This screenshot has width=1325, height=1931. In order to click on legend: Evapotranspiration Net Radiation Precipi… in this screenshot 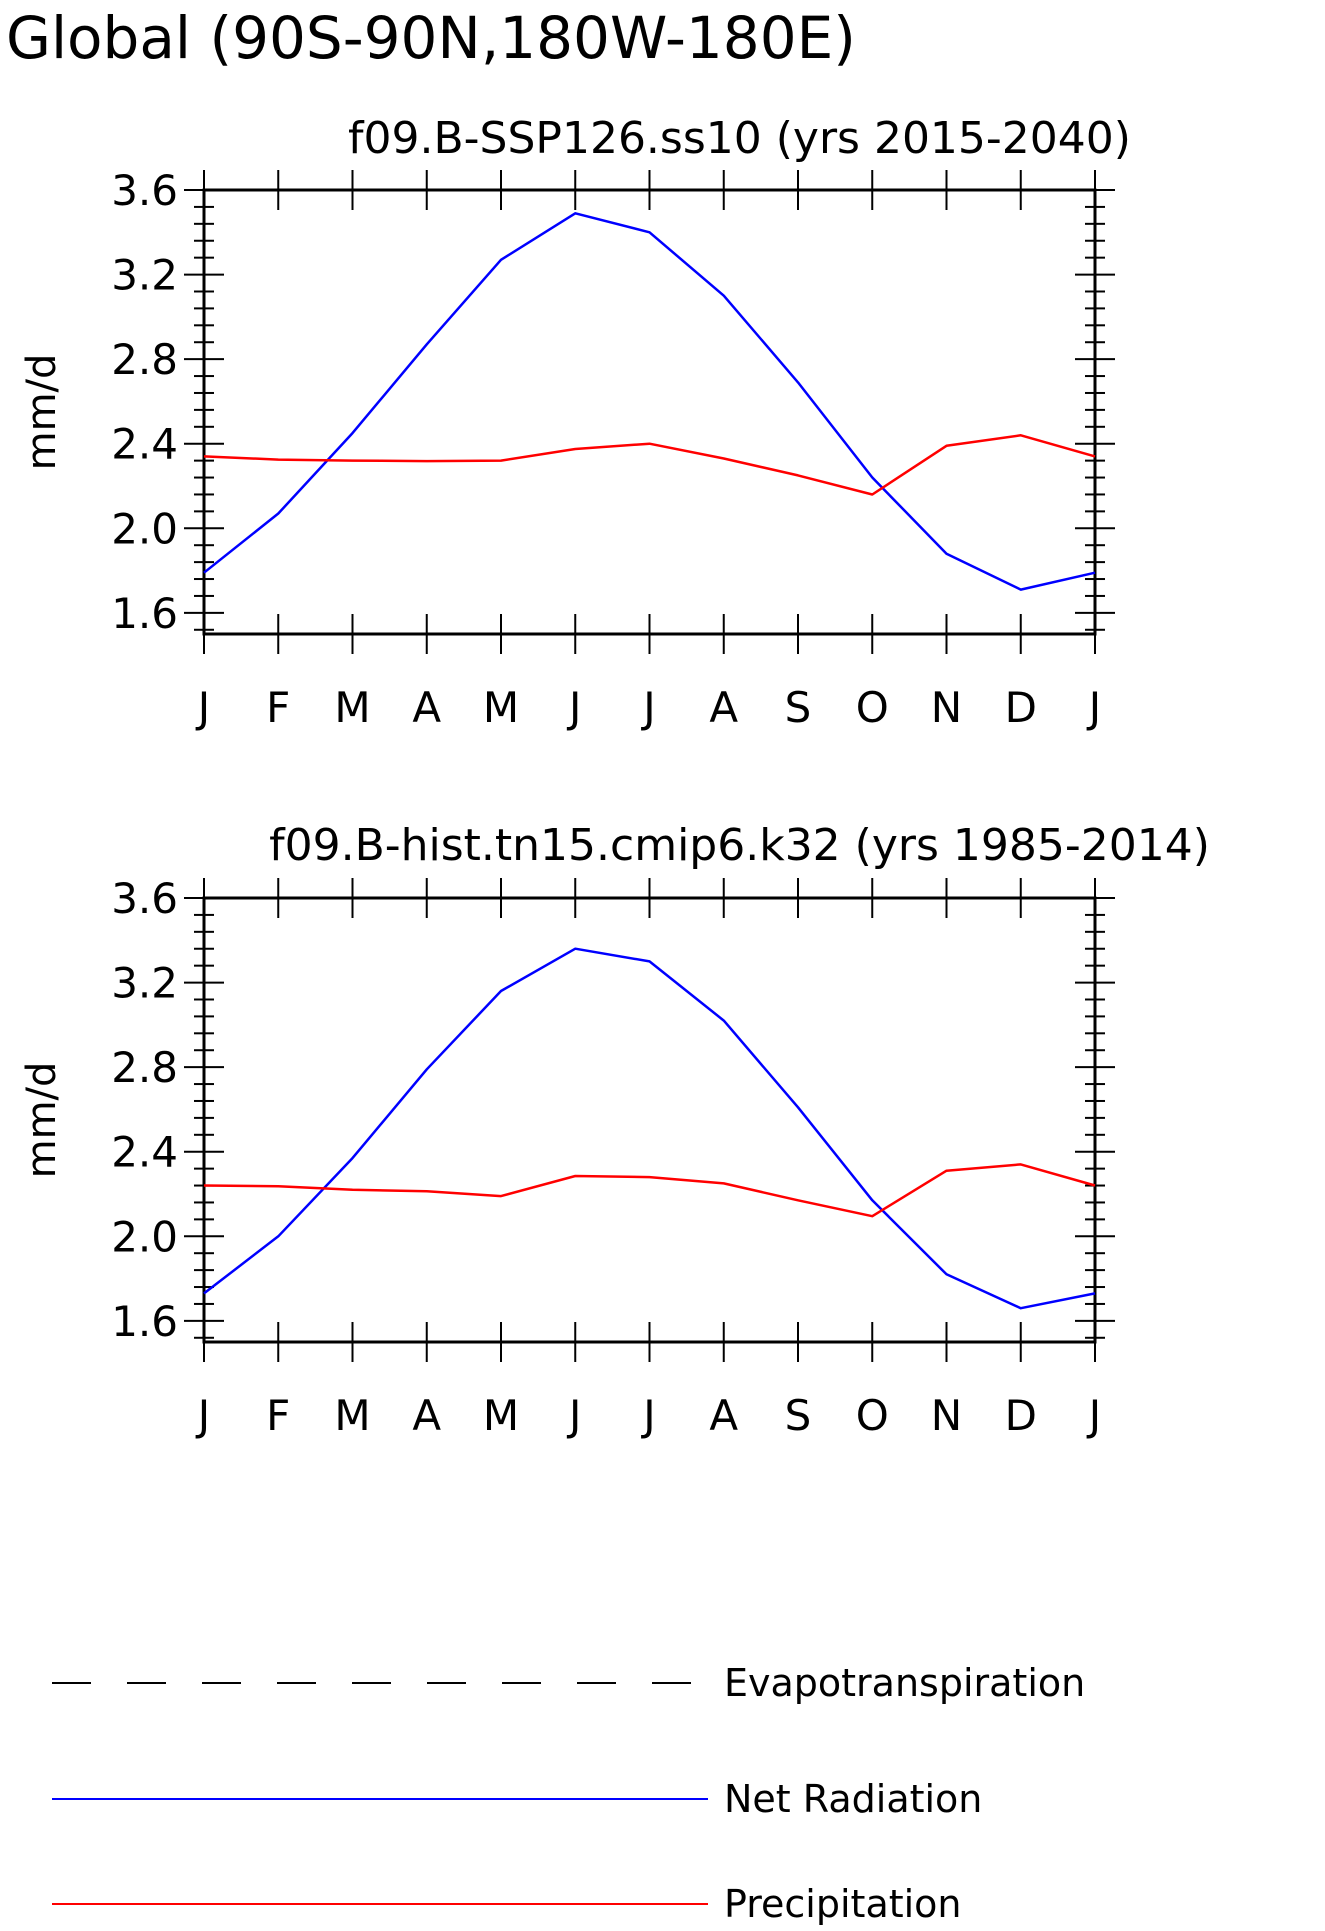, I will do `click(568, 1793)`.